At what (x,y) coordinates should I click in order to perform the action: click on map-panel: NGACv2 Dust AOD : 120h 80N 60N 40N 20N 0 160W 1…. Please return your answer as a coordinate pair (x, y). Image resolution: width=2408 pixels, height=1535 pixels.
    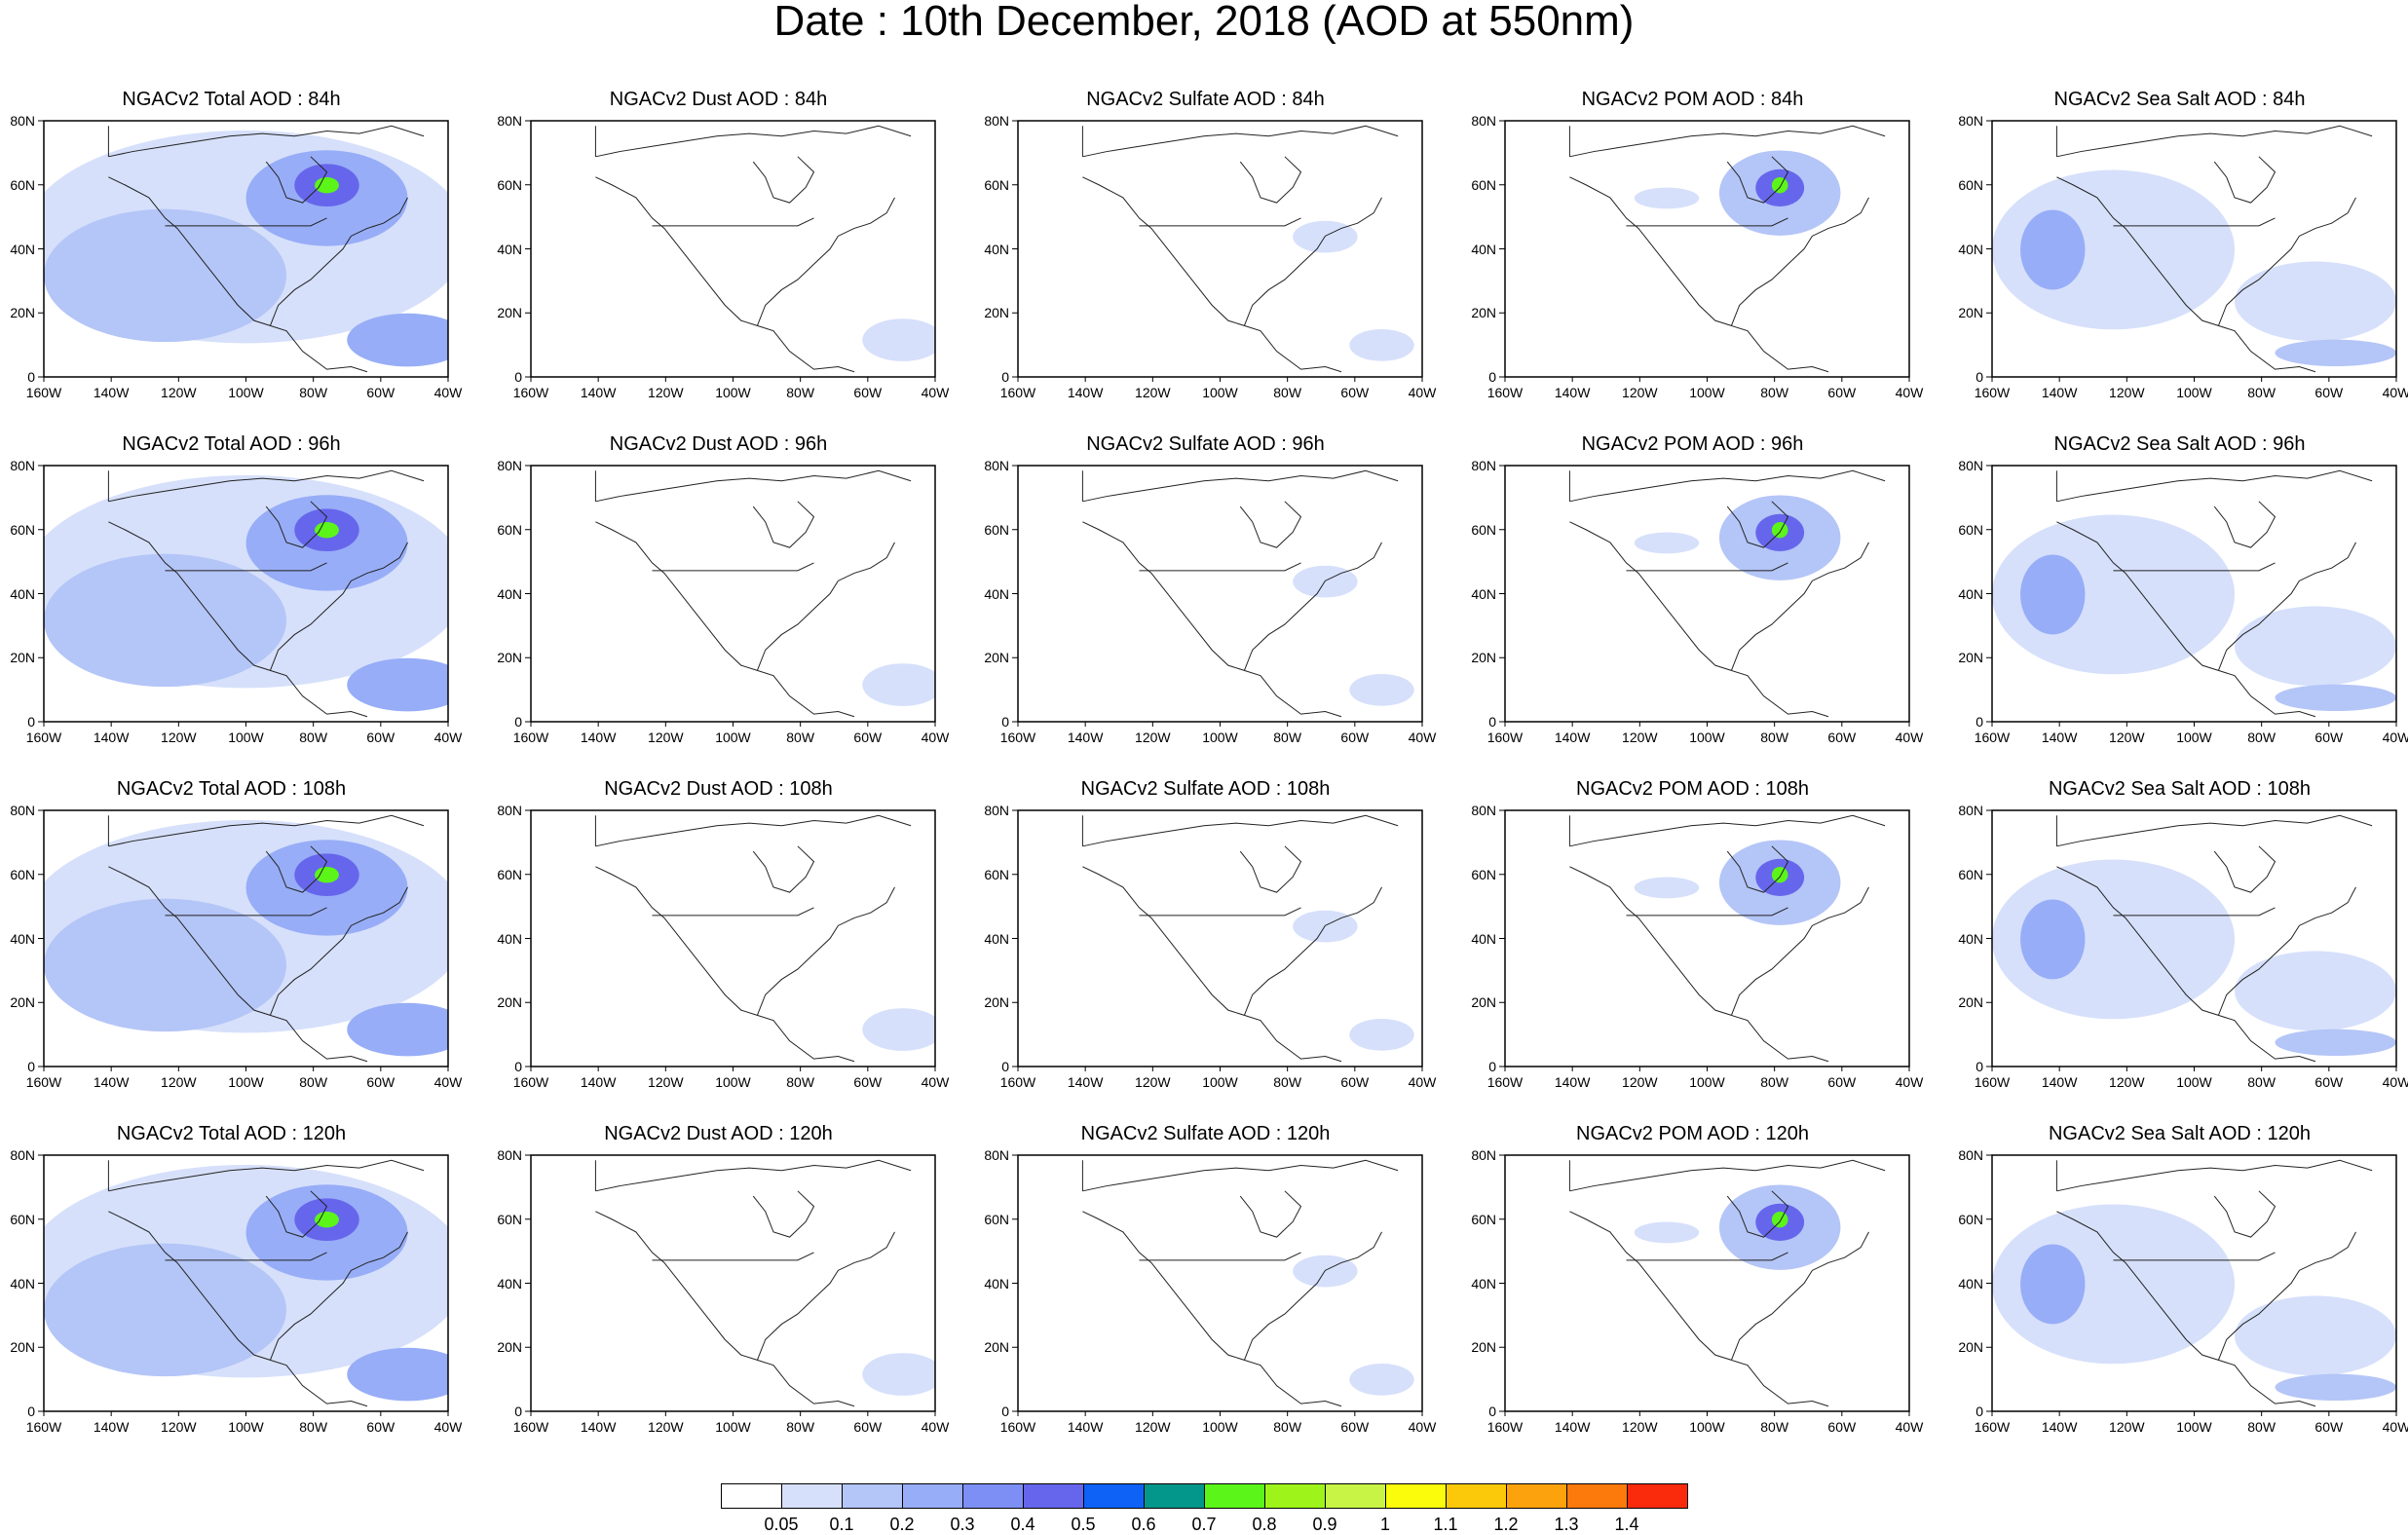
    Looking at the image, I should click on (718, 1280).